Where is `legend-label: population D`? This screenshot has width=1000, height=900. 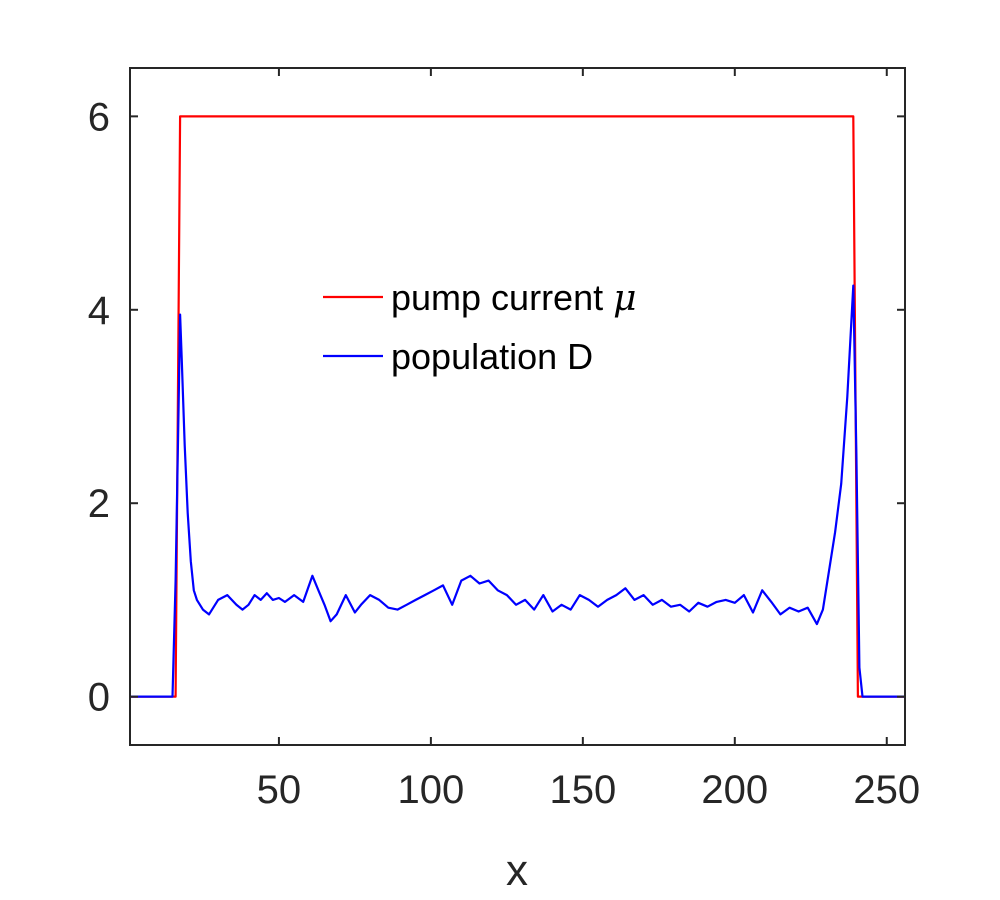 legend-label: population D is located at coordinates (492, 356).